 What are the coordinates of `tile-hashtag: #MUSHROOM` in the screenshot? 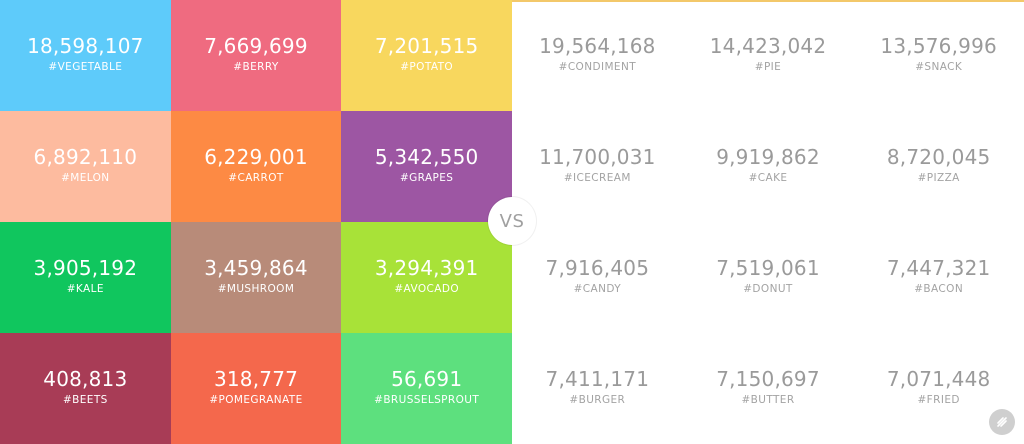 It's located at (256, 289).